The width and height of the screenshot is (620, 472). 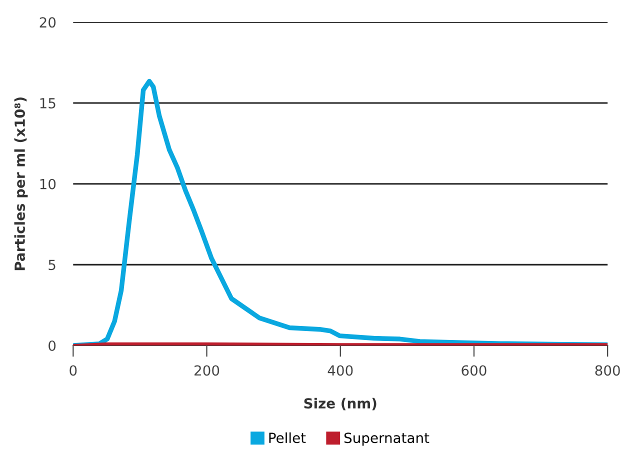 What do you see at coordinates (474, 370) in the screenshot?
I see `x-tick-label: 600` at bounding box center [474, 370].